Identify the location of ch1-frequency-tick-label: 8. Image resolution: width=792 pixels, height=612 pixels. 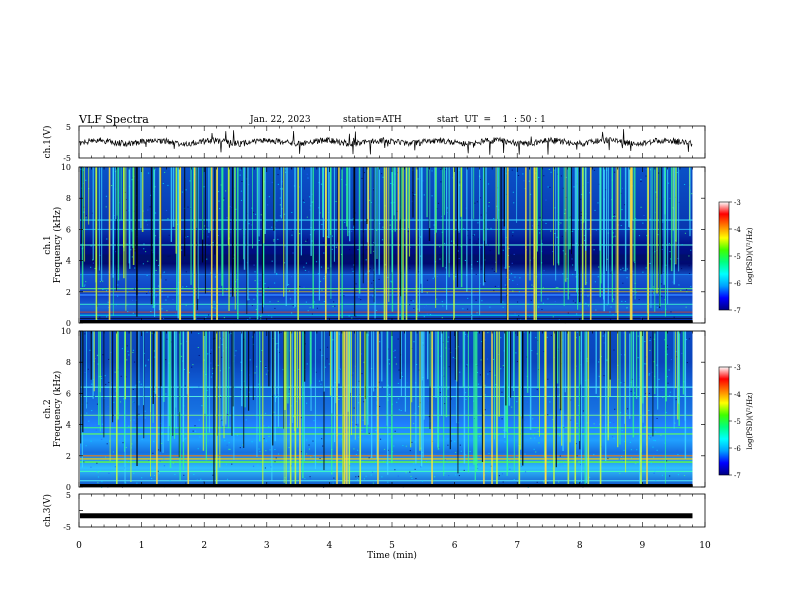
(68, 198).